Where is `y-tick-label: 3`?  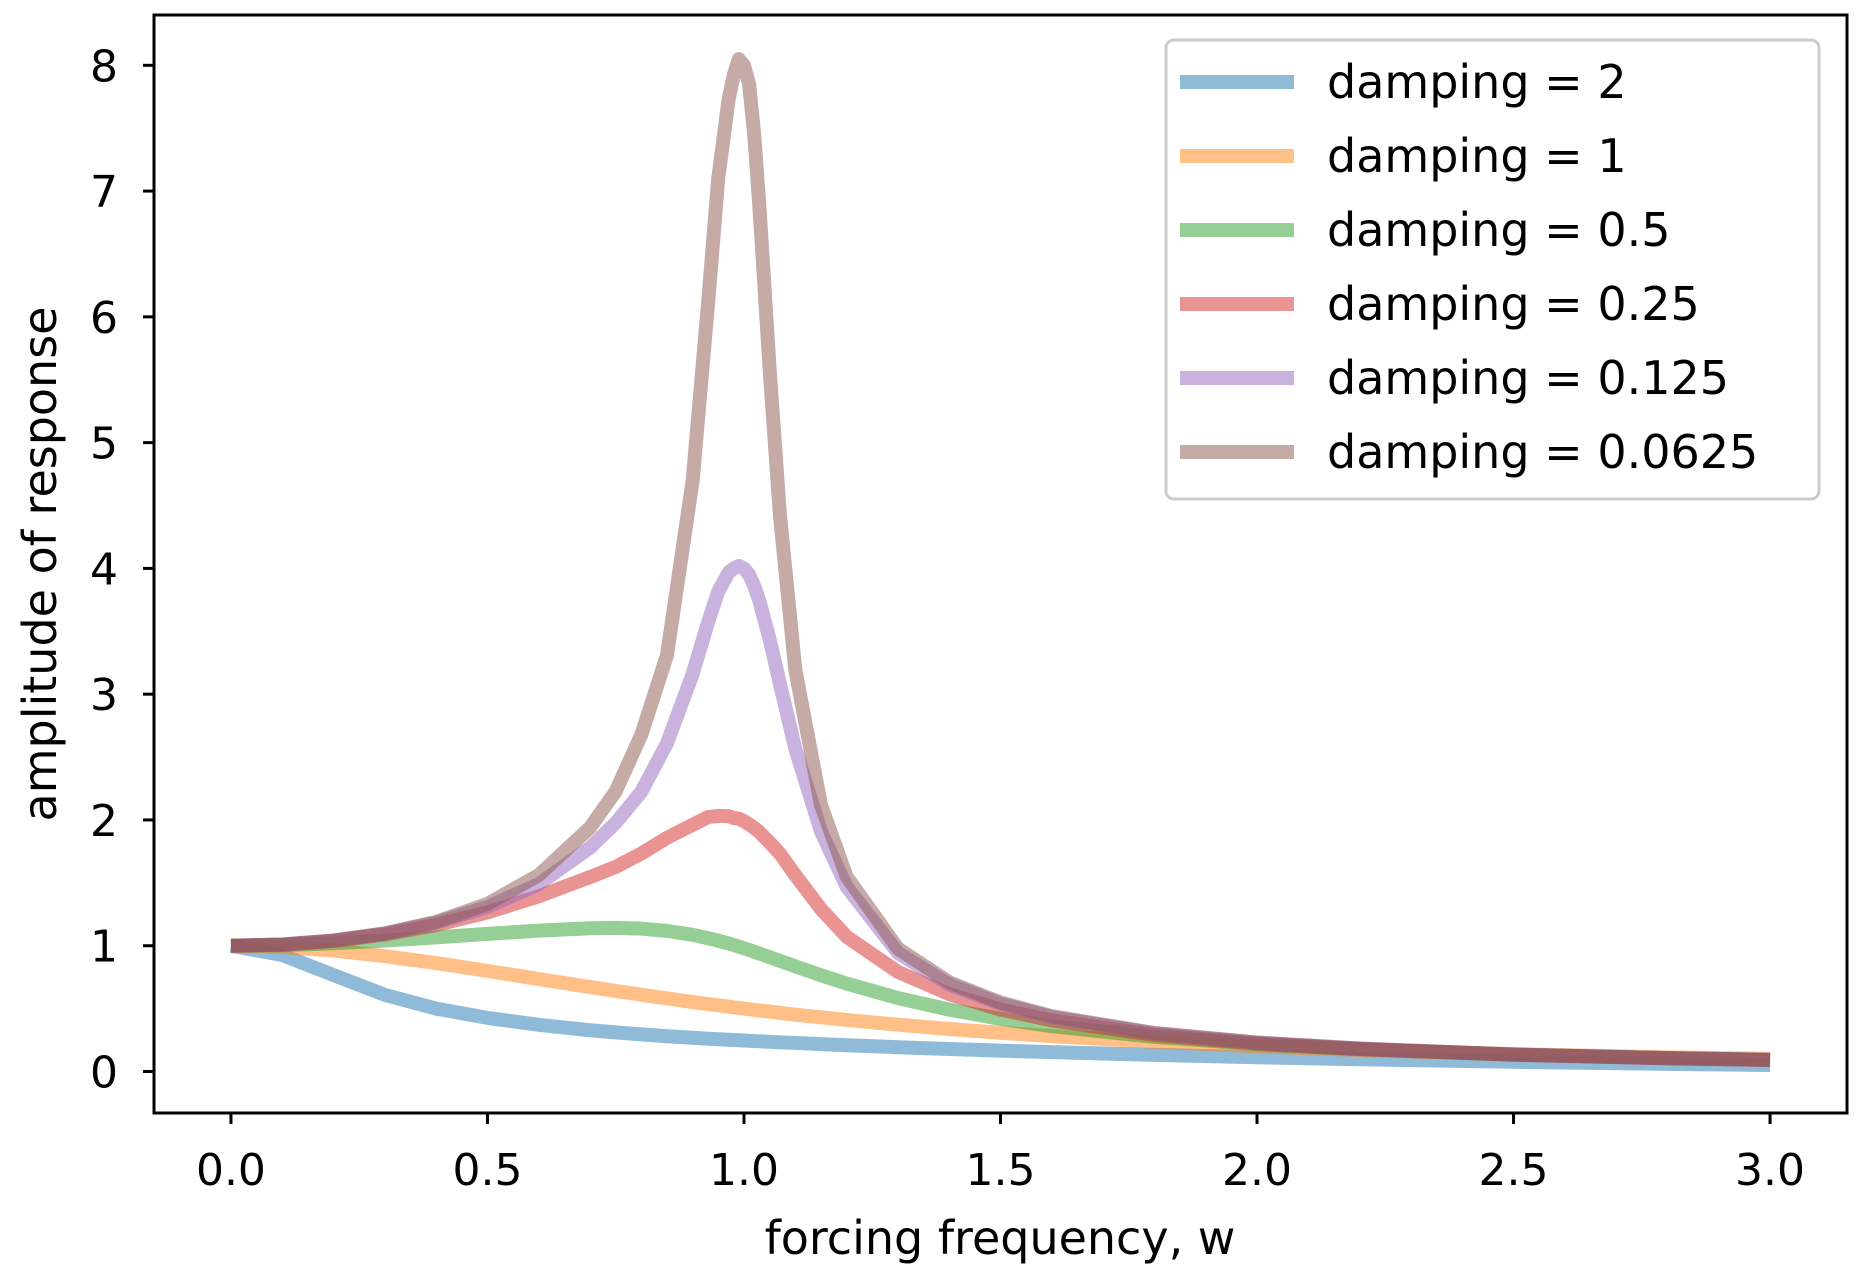 y-tick-label: 3 is located at coordinates (104, 695).